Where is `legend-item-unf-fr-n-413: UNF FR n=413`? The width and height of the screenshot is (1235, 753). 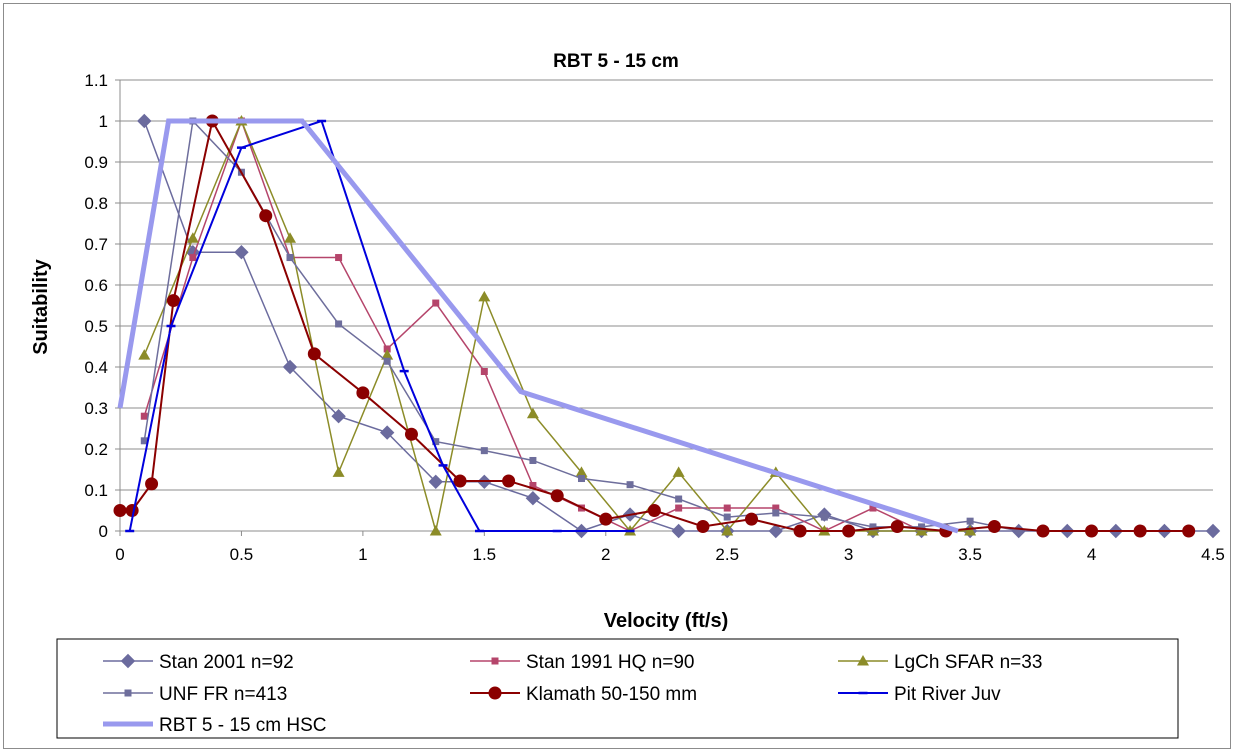
legend-item-unf-fr-n-413: UNF FR n=413 is located at coordinates (195, 694).